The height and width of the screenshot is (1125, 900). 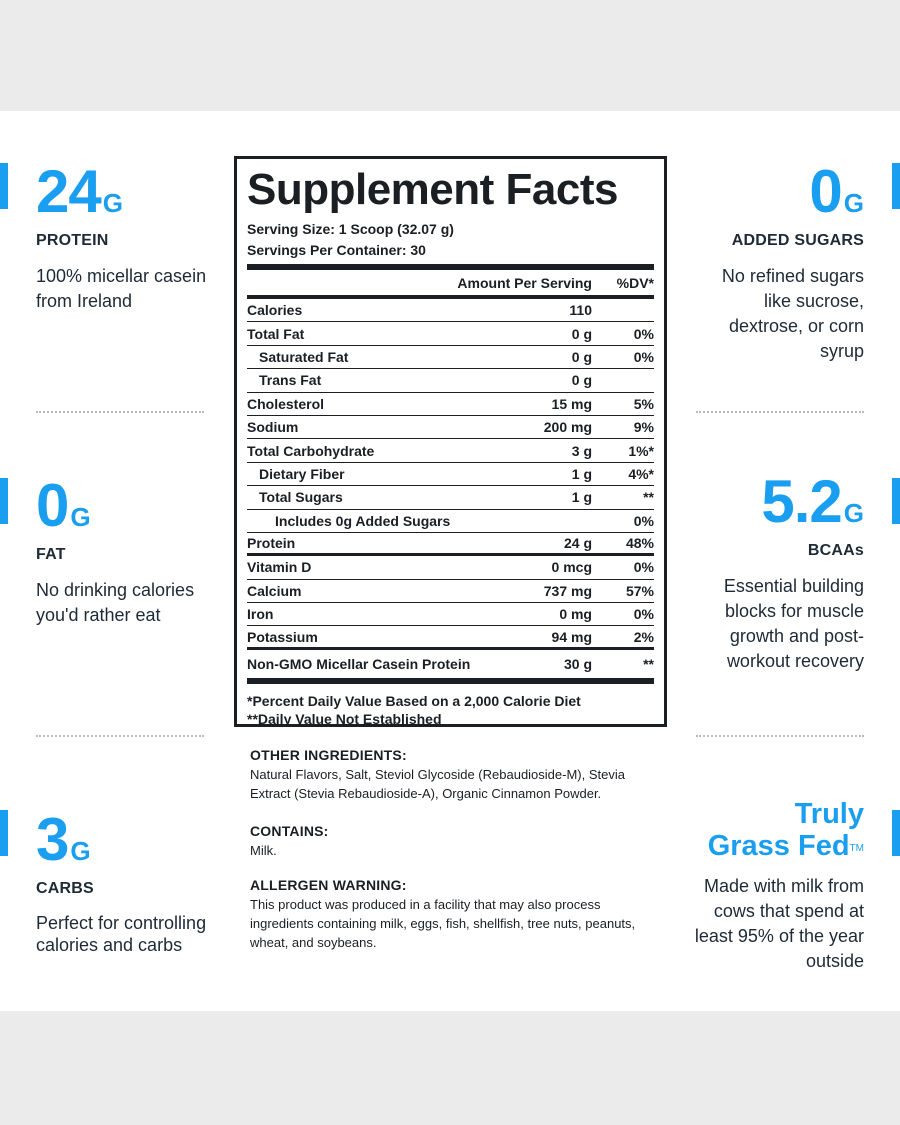 I want to click on fact-name: Protein, so click(x=271, y=543).